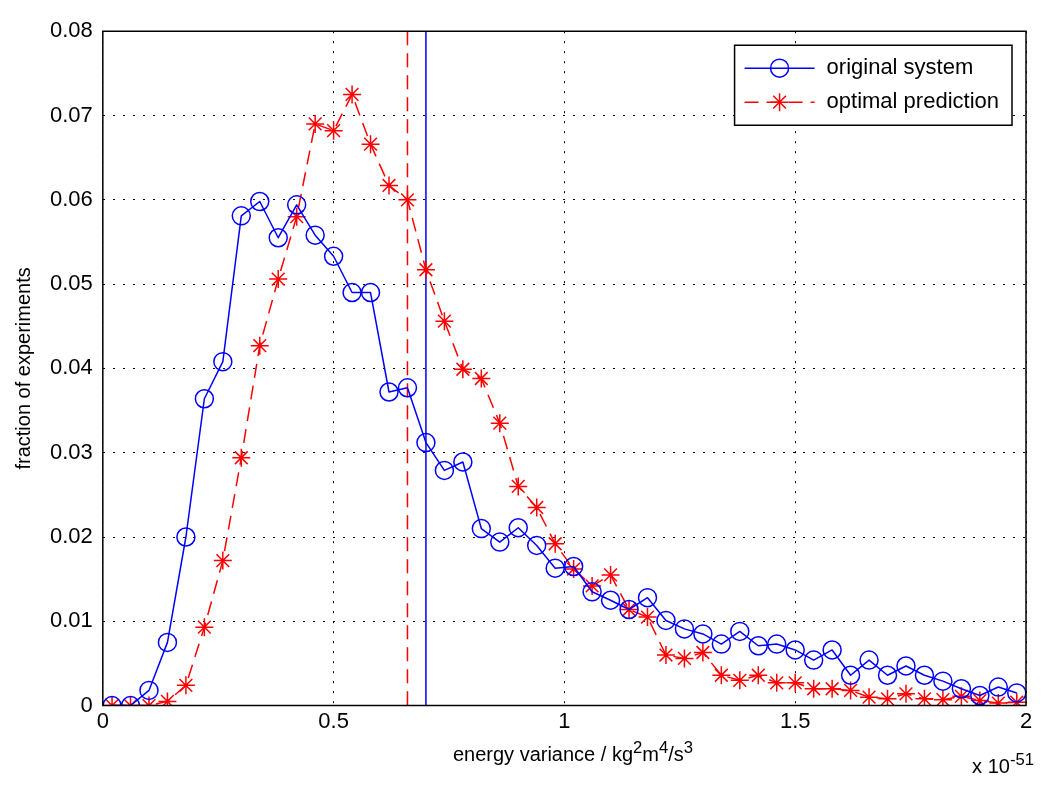  Describe the element at coordinates (1003, 764) in the screenshot. I see `text: x 10$^{-51}$` at that location.